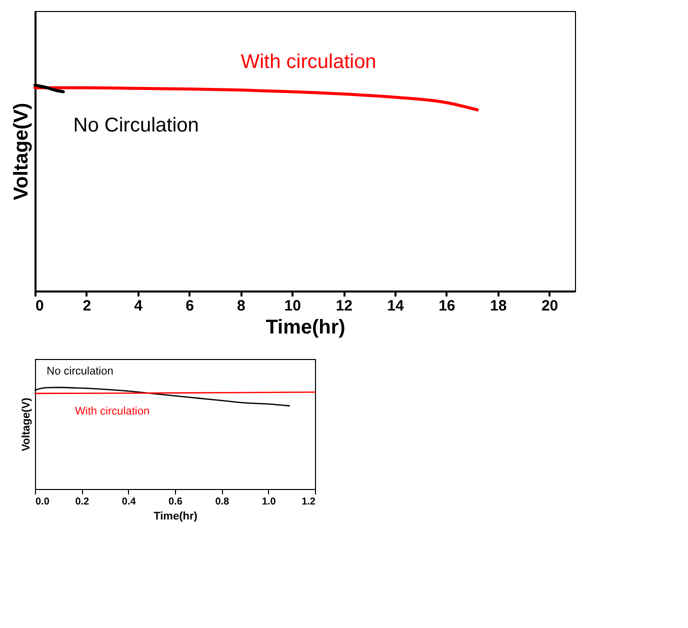 This screenshot has height=628, width=688. What do you see at coordinates (292, 306) in the screenshot?
I see `x-tick-label: 10` at bounding box center [292, 306].